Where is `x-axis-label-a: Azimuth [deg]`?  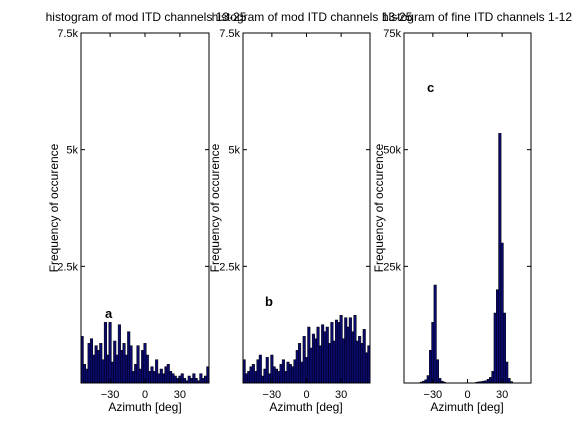
x-axis-label-a: Azimuth [deg] is located at coordinates (144, 407).